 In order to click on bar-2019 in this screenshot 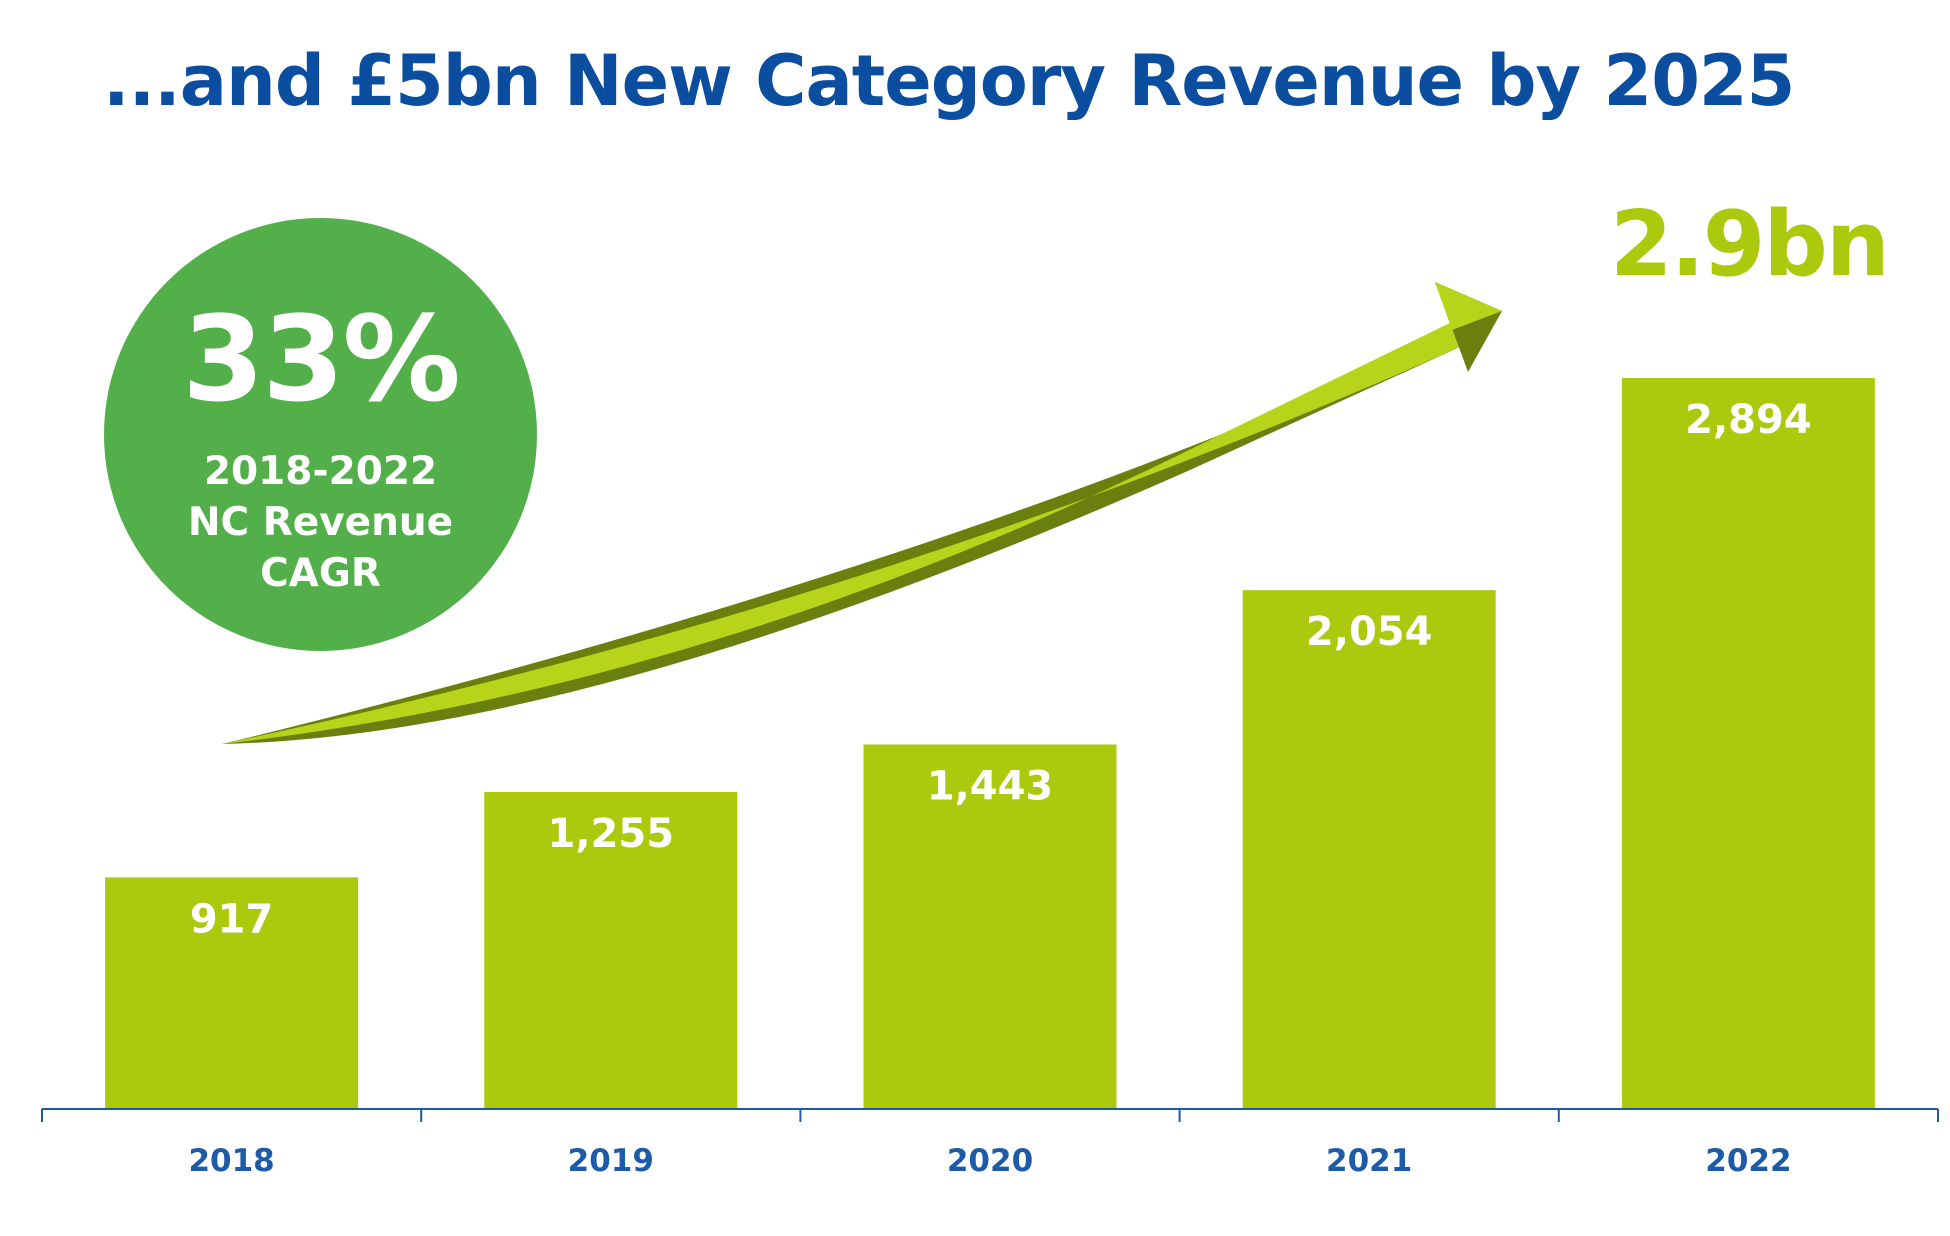, I will do `click(611, 950)`.